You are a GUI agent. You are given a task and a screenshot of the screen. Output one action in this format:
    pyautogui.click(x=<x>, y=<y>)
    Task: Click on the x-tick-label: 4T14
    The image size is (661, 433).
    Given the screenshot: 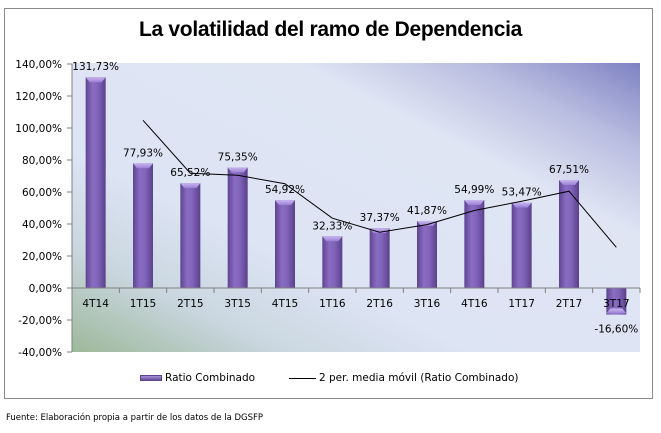 What is the action you would take?
    pyautogui.click(x=95, y=304)
    